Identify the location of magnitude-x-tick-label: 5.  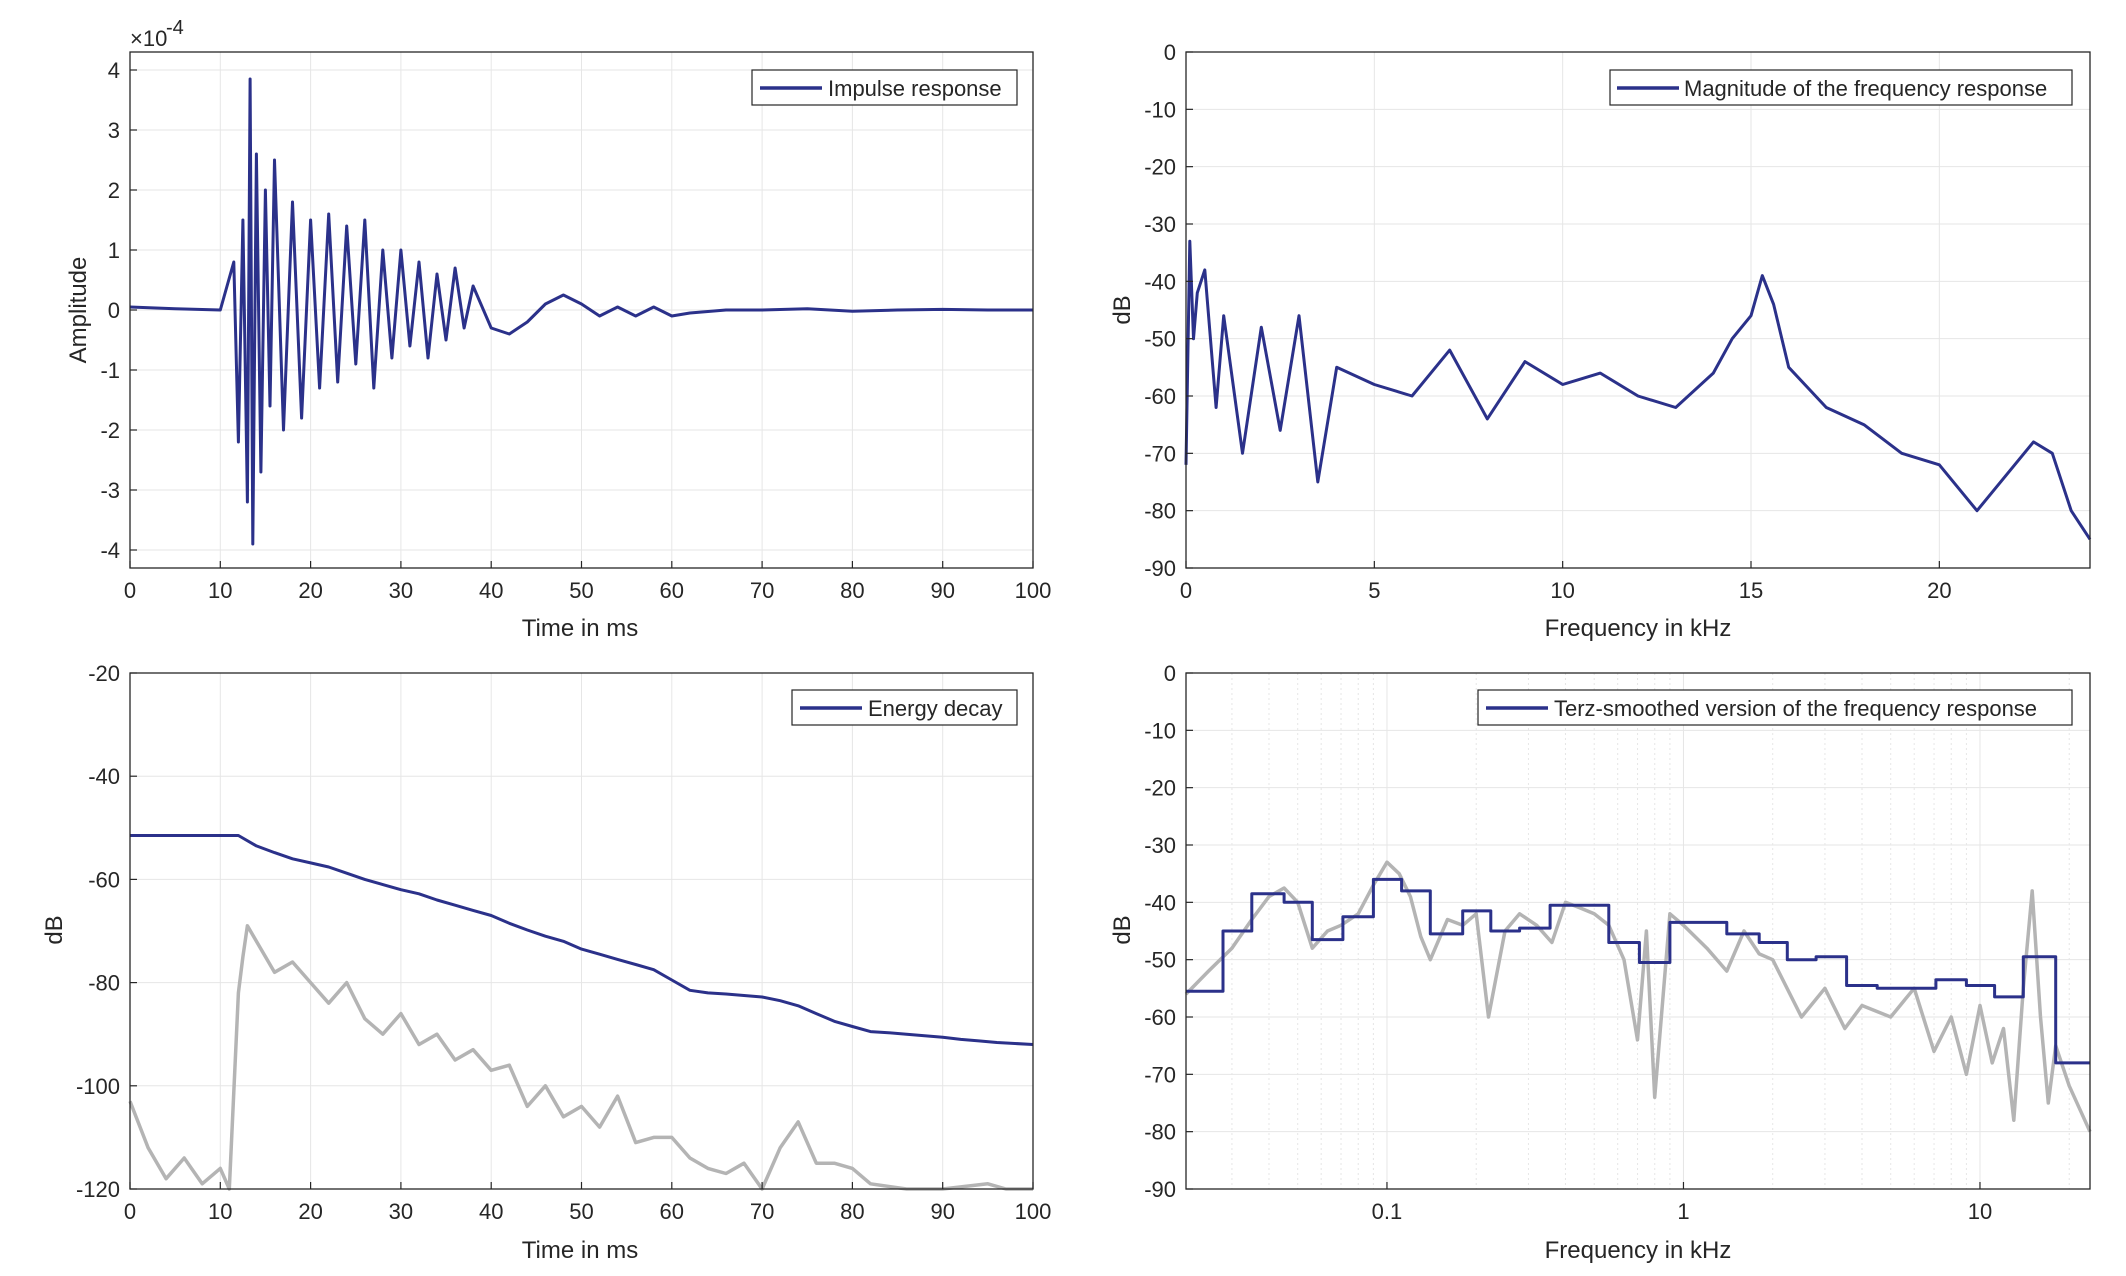
(1374, 590).